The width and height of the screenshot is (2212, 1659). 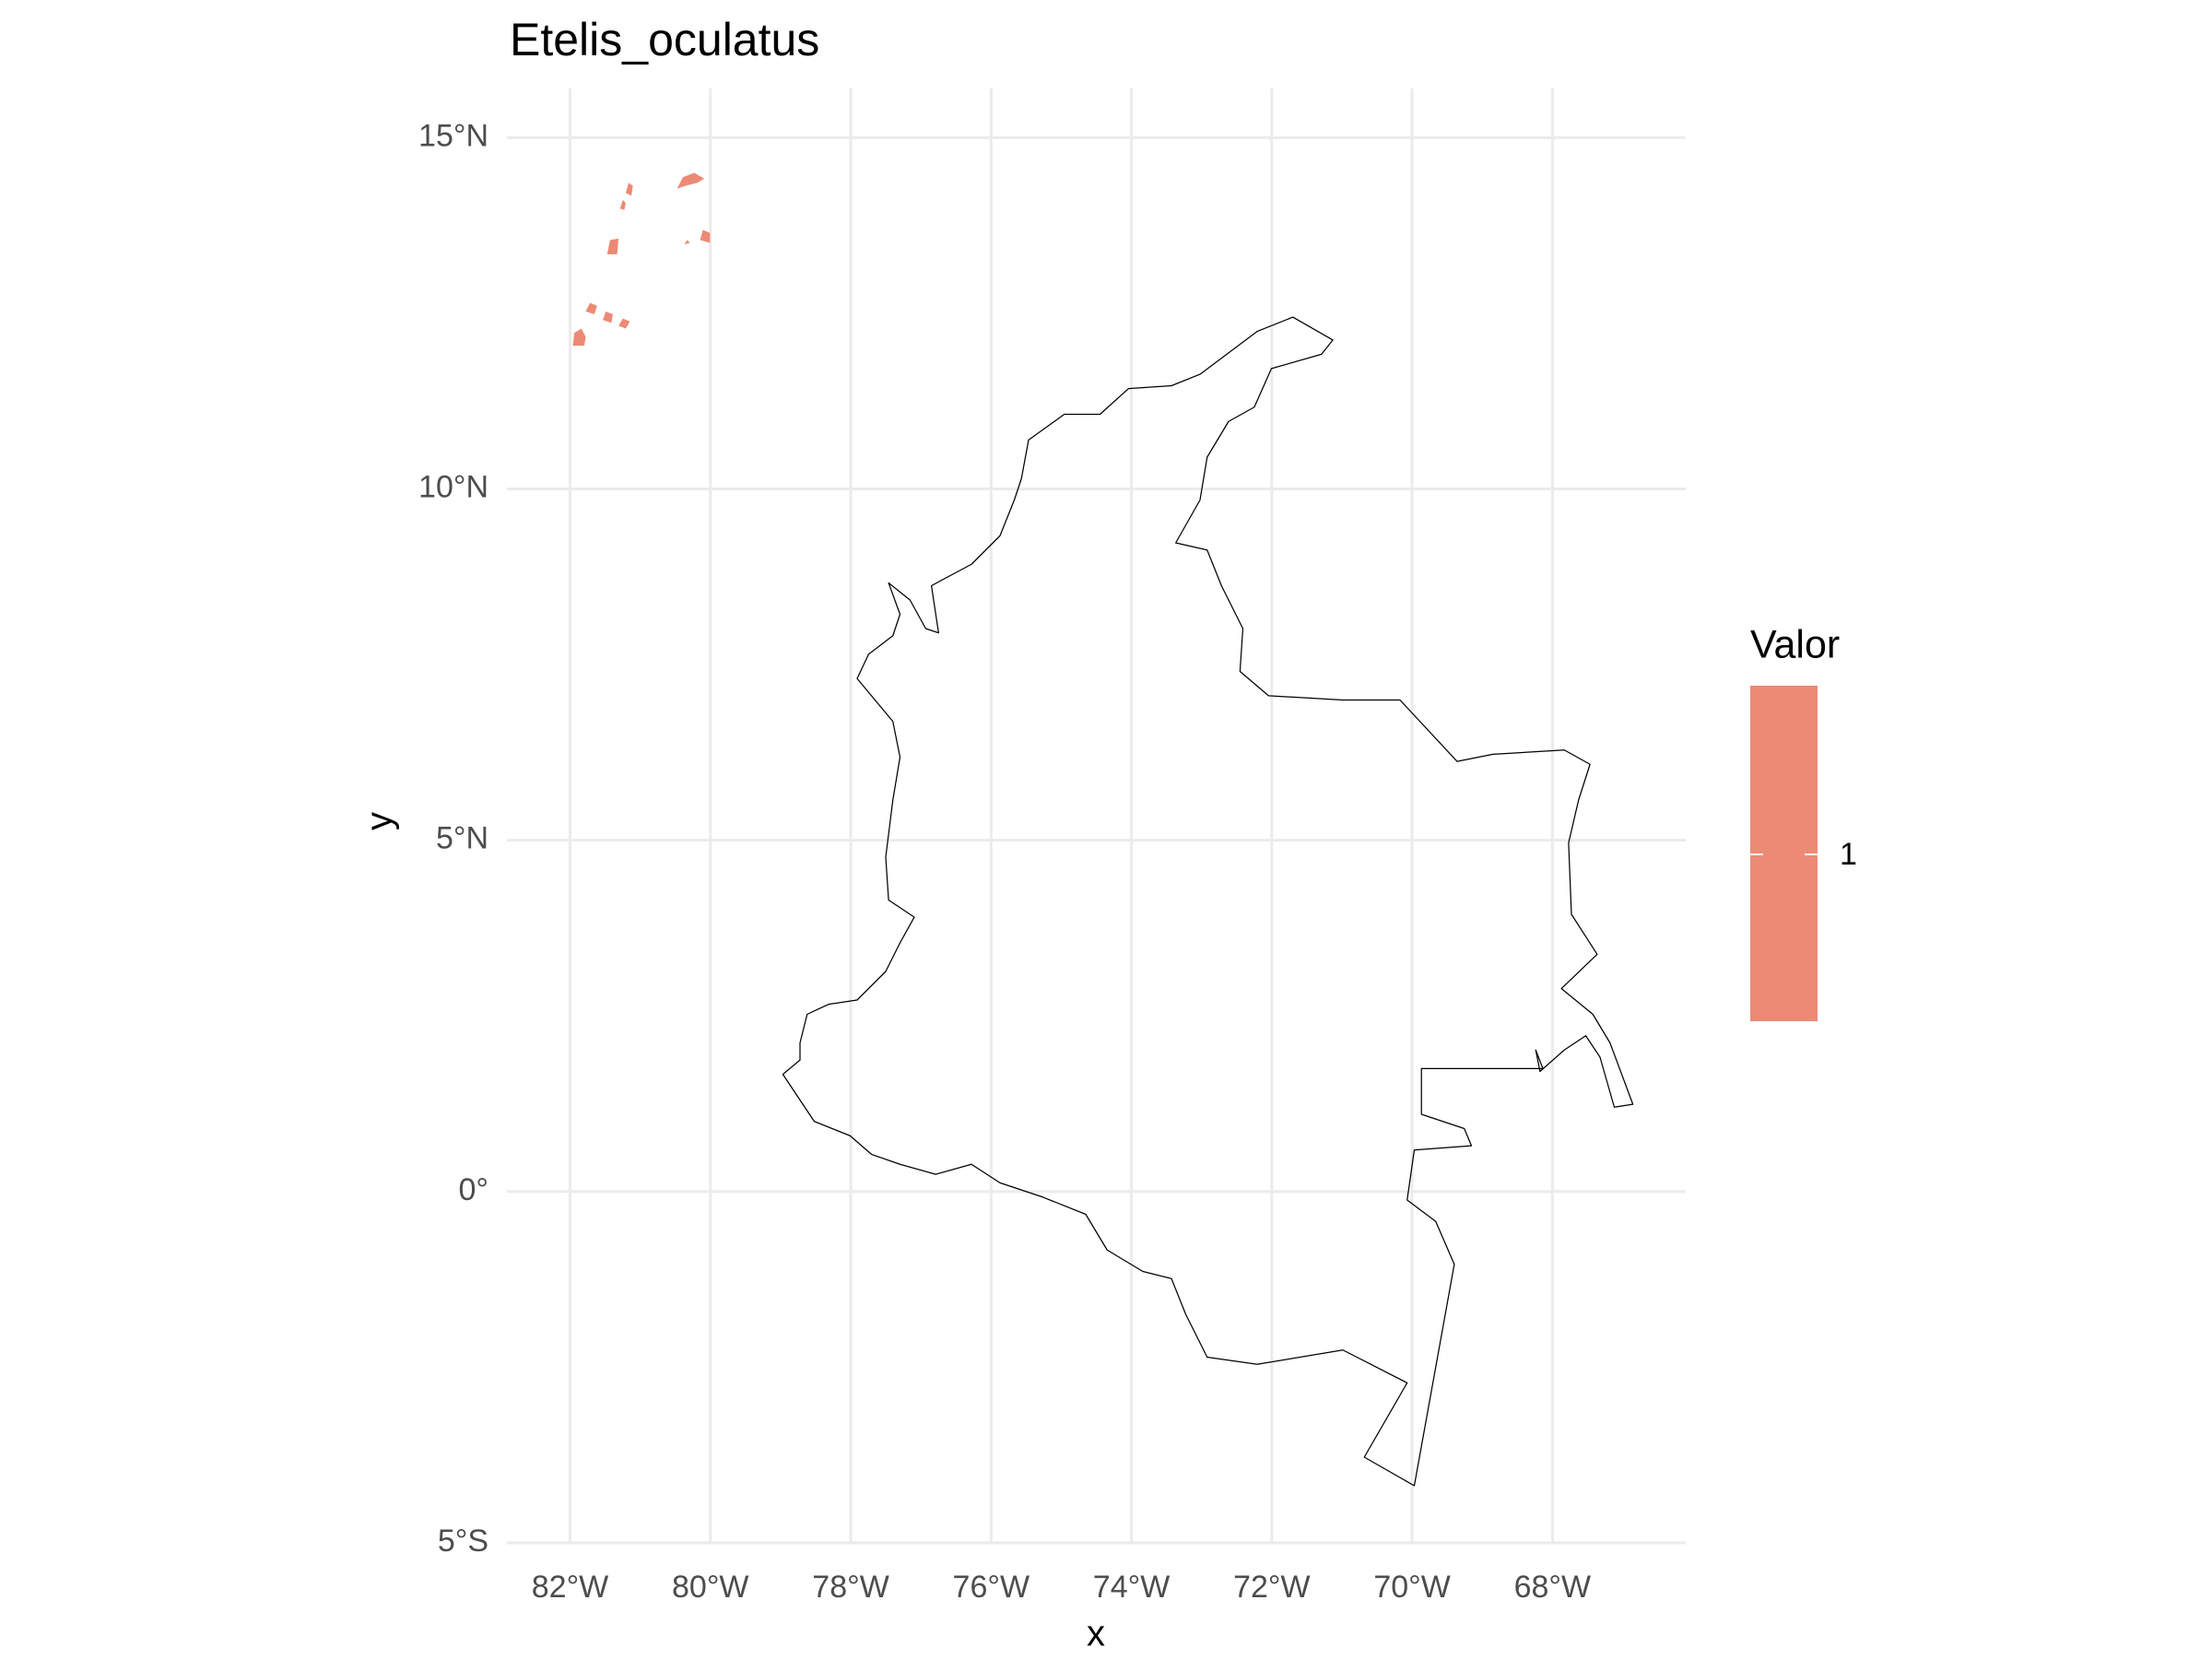 I want to click on y-tick-label: 10°N, so click(x=453, y=487).